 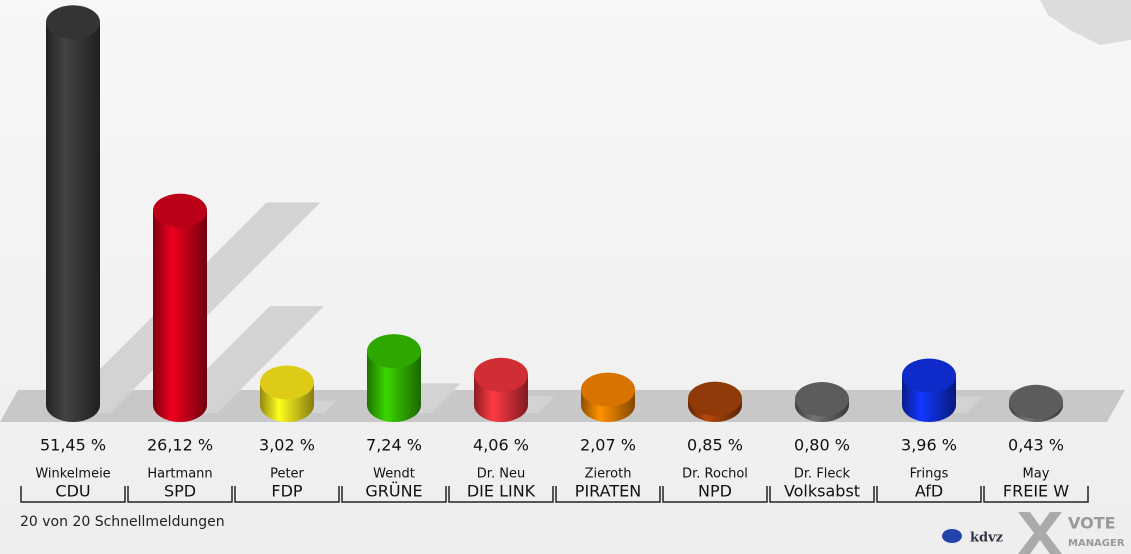 What do you see at coordinates (180, 445) in the screenshot?
I see `value-label: 26,12 %` at bounding box center [180, 445].